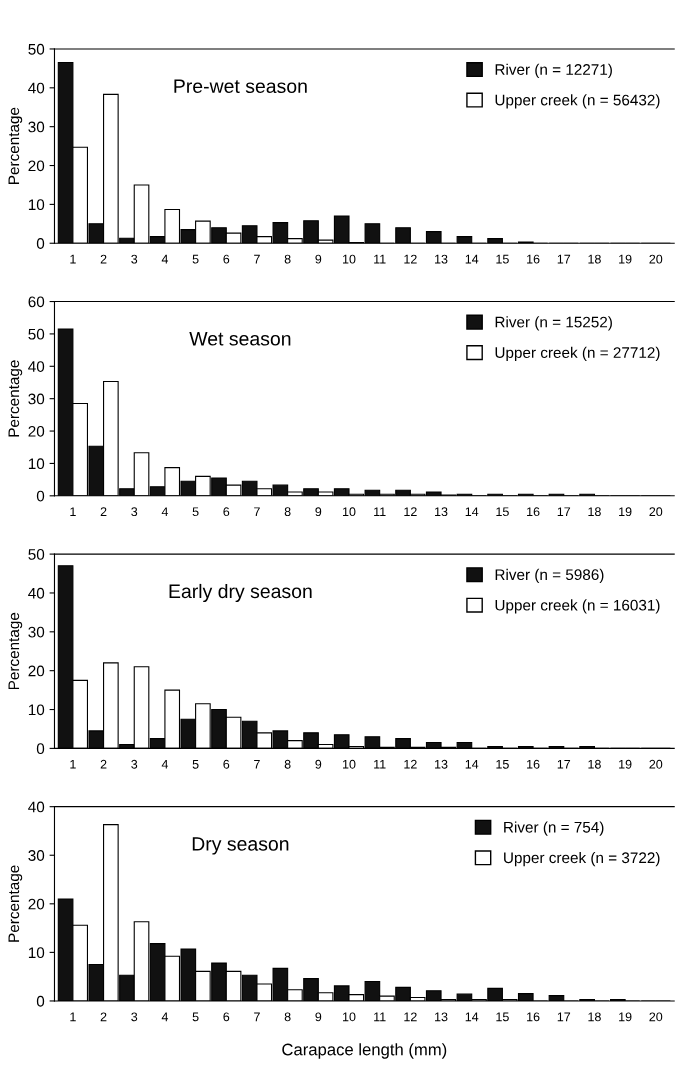  I want to click on text: Early dry season, so click(240, 593).